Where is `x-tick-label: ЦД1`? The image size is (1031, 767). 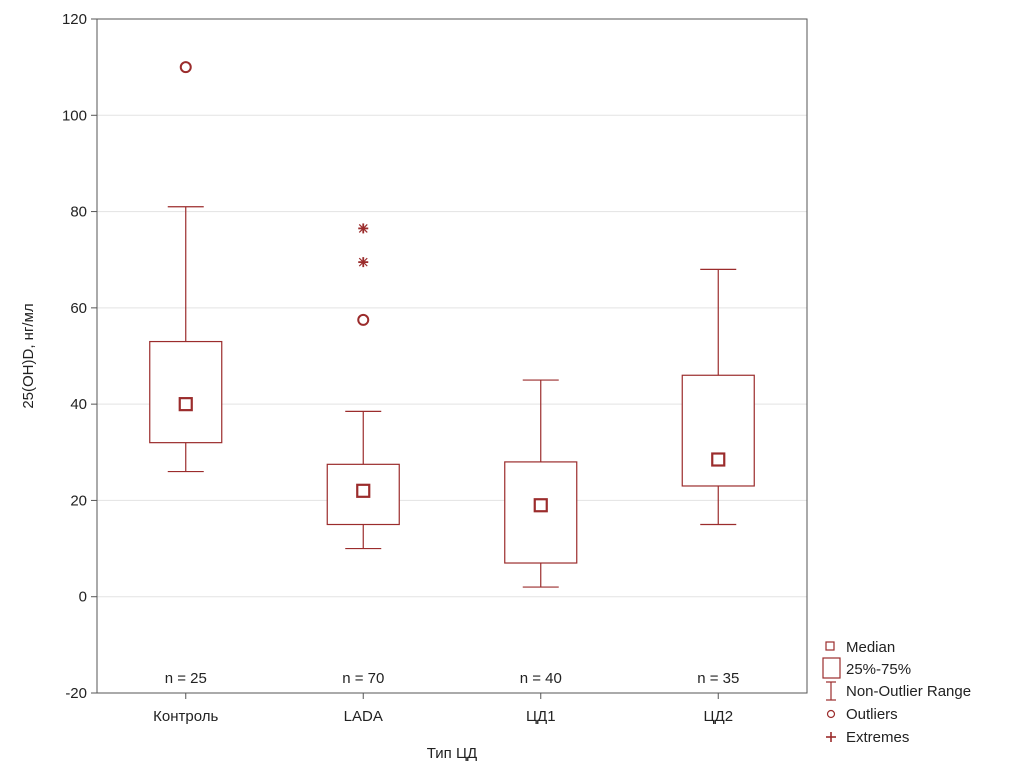
x-tick-label: ЦД1 is located at coordinates (541, 716).